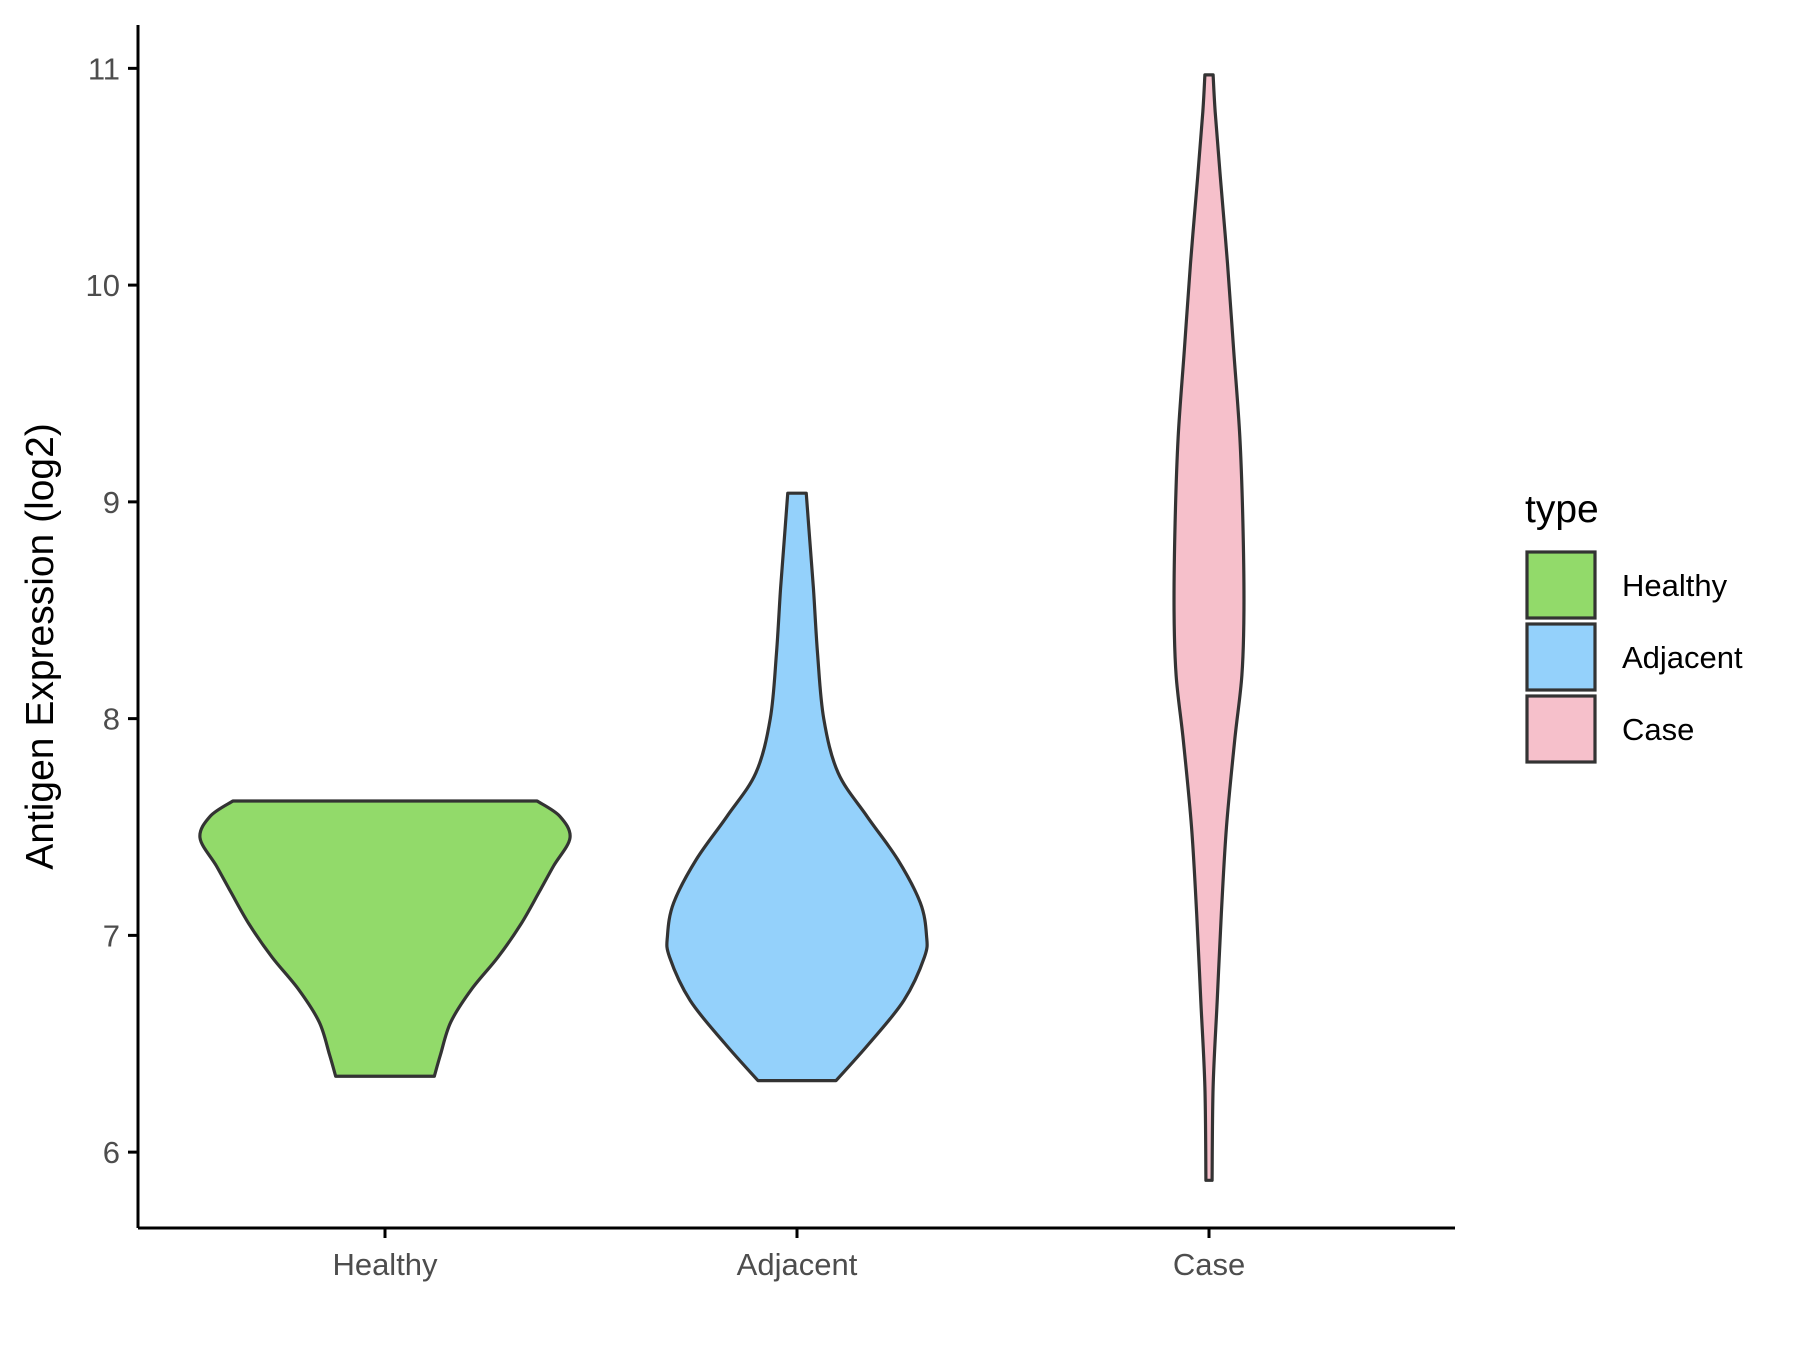  What do you see at coordinates (385, 938) in the screenshot?
I see `violin-healthy` at bounding box center [385, 938].